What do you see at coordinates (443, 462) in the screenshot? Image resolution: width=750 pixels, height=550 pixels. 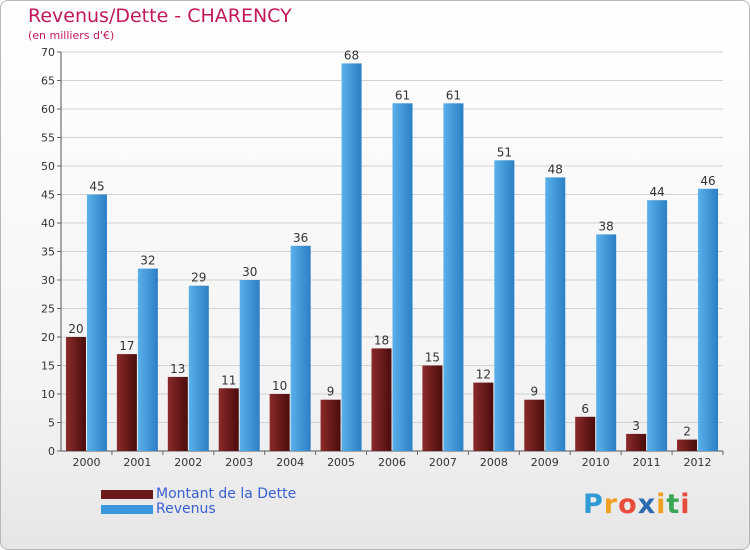 I see `x-tick-label: 2007` at bounding box center [443, 462].